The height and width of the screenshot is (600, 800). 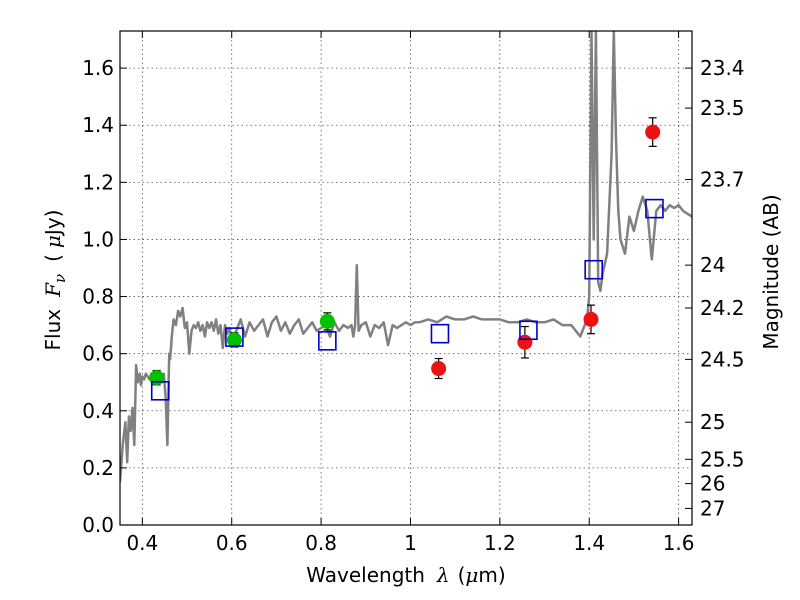 I want to click on y-tick-label: 1.0, so click(x=98, y=239).